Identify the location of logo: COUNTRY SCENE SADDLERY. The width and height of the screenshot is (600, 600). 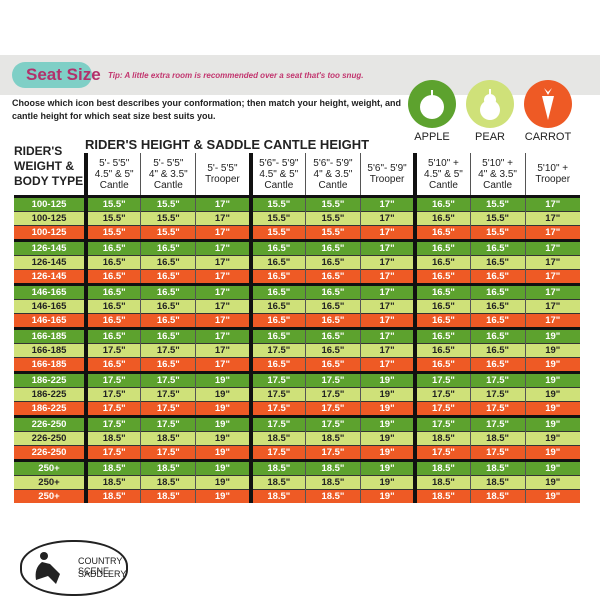
(74, 568).